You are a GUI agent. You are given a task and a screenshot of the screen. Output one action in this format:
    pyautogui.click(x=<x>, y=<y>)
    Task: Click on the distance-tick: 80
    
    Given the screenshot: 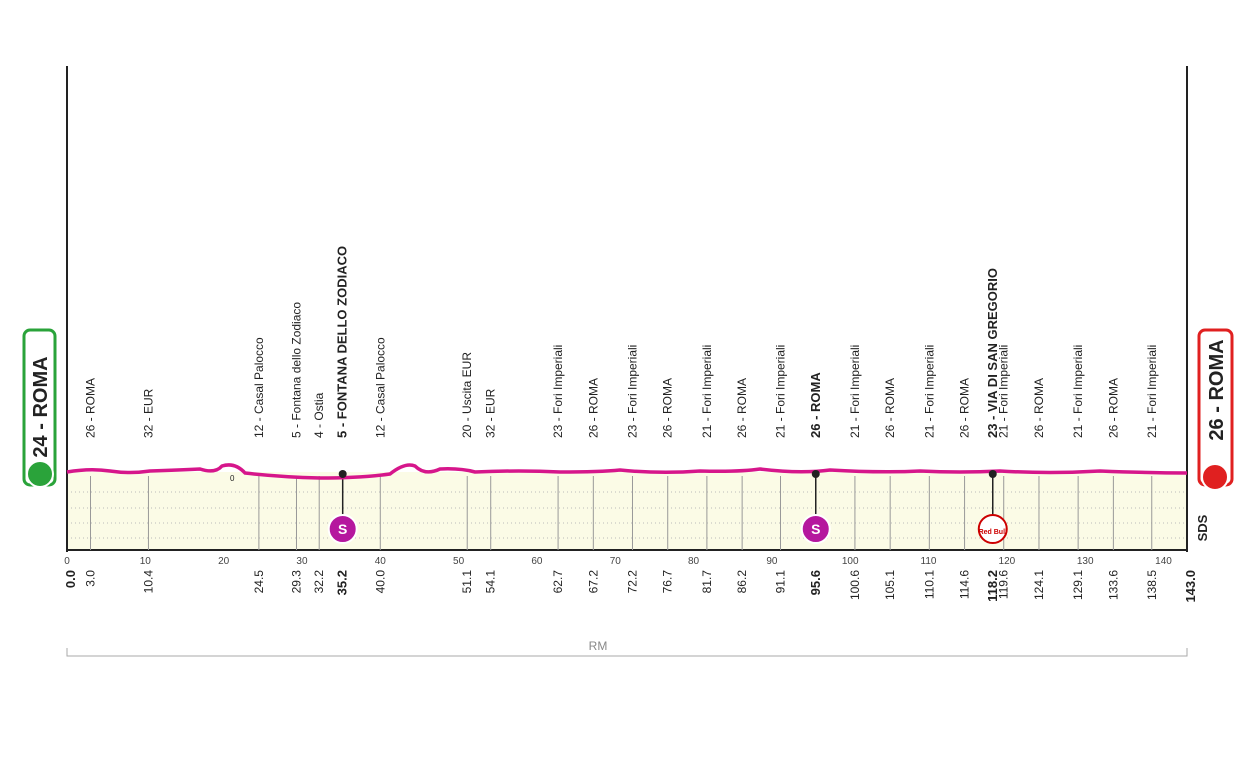 What is the action you would take?
    pyautogui.click(x=694, y=561)
    